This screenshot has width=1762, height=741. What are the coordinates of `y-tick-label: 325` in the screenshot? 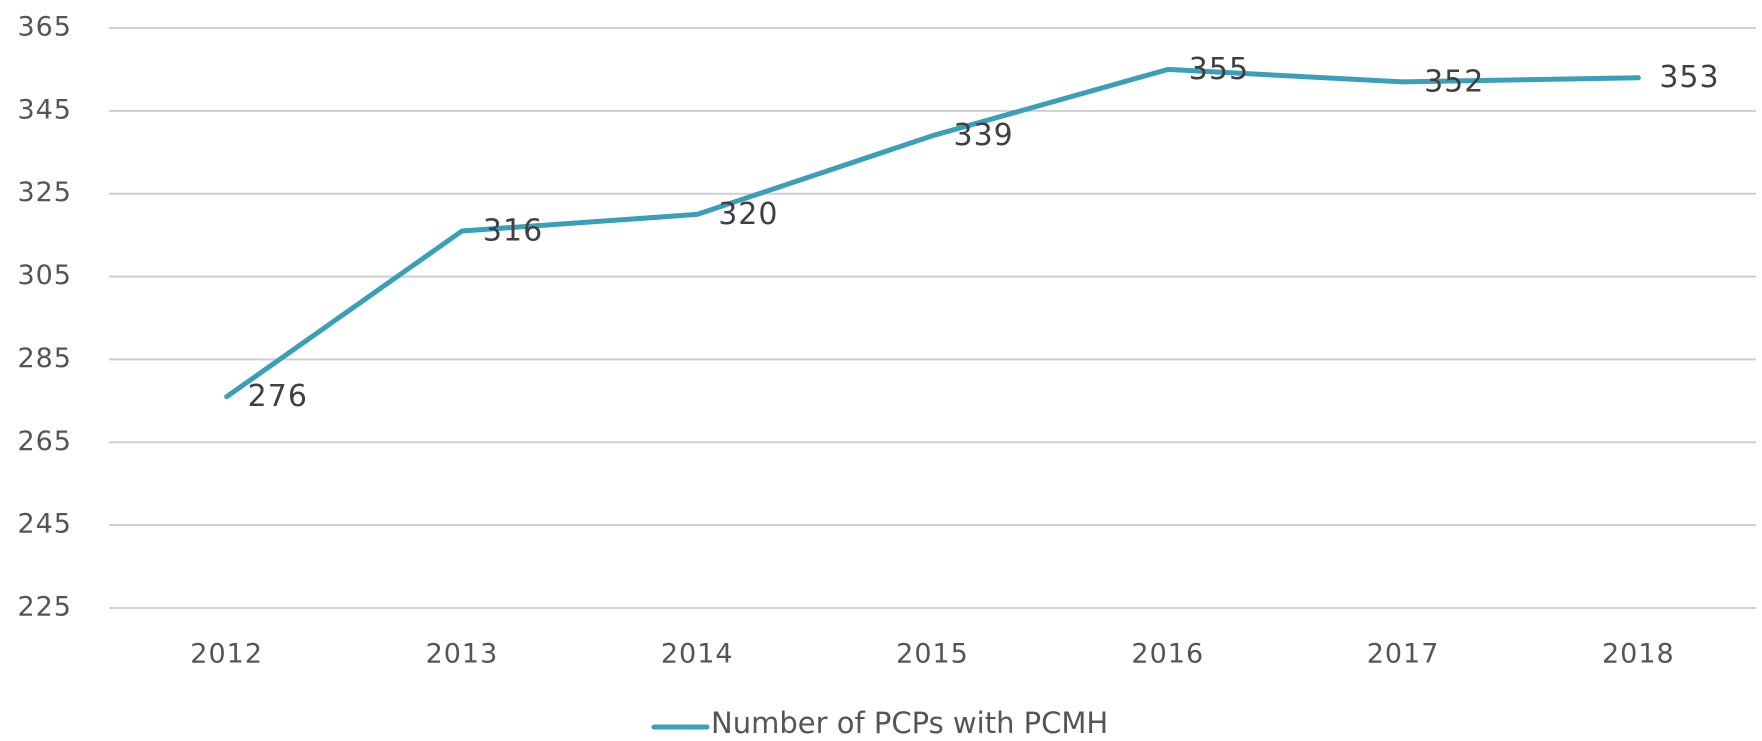 It's located at (44, 192).